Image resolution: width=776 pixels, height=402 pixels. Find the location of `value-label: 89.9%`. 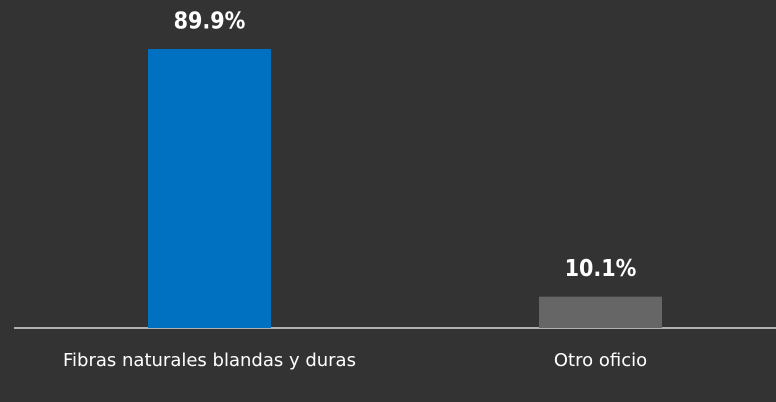

value-label: 89.9% is located at coordinates (210, 22).